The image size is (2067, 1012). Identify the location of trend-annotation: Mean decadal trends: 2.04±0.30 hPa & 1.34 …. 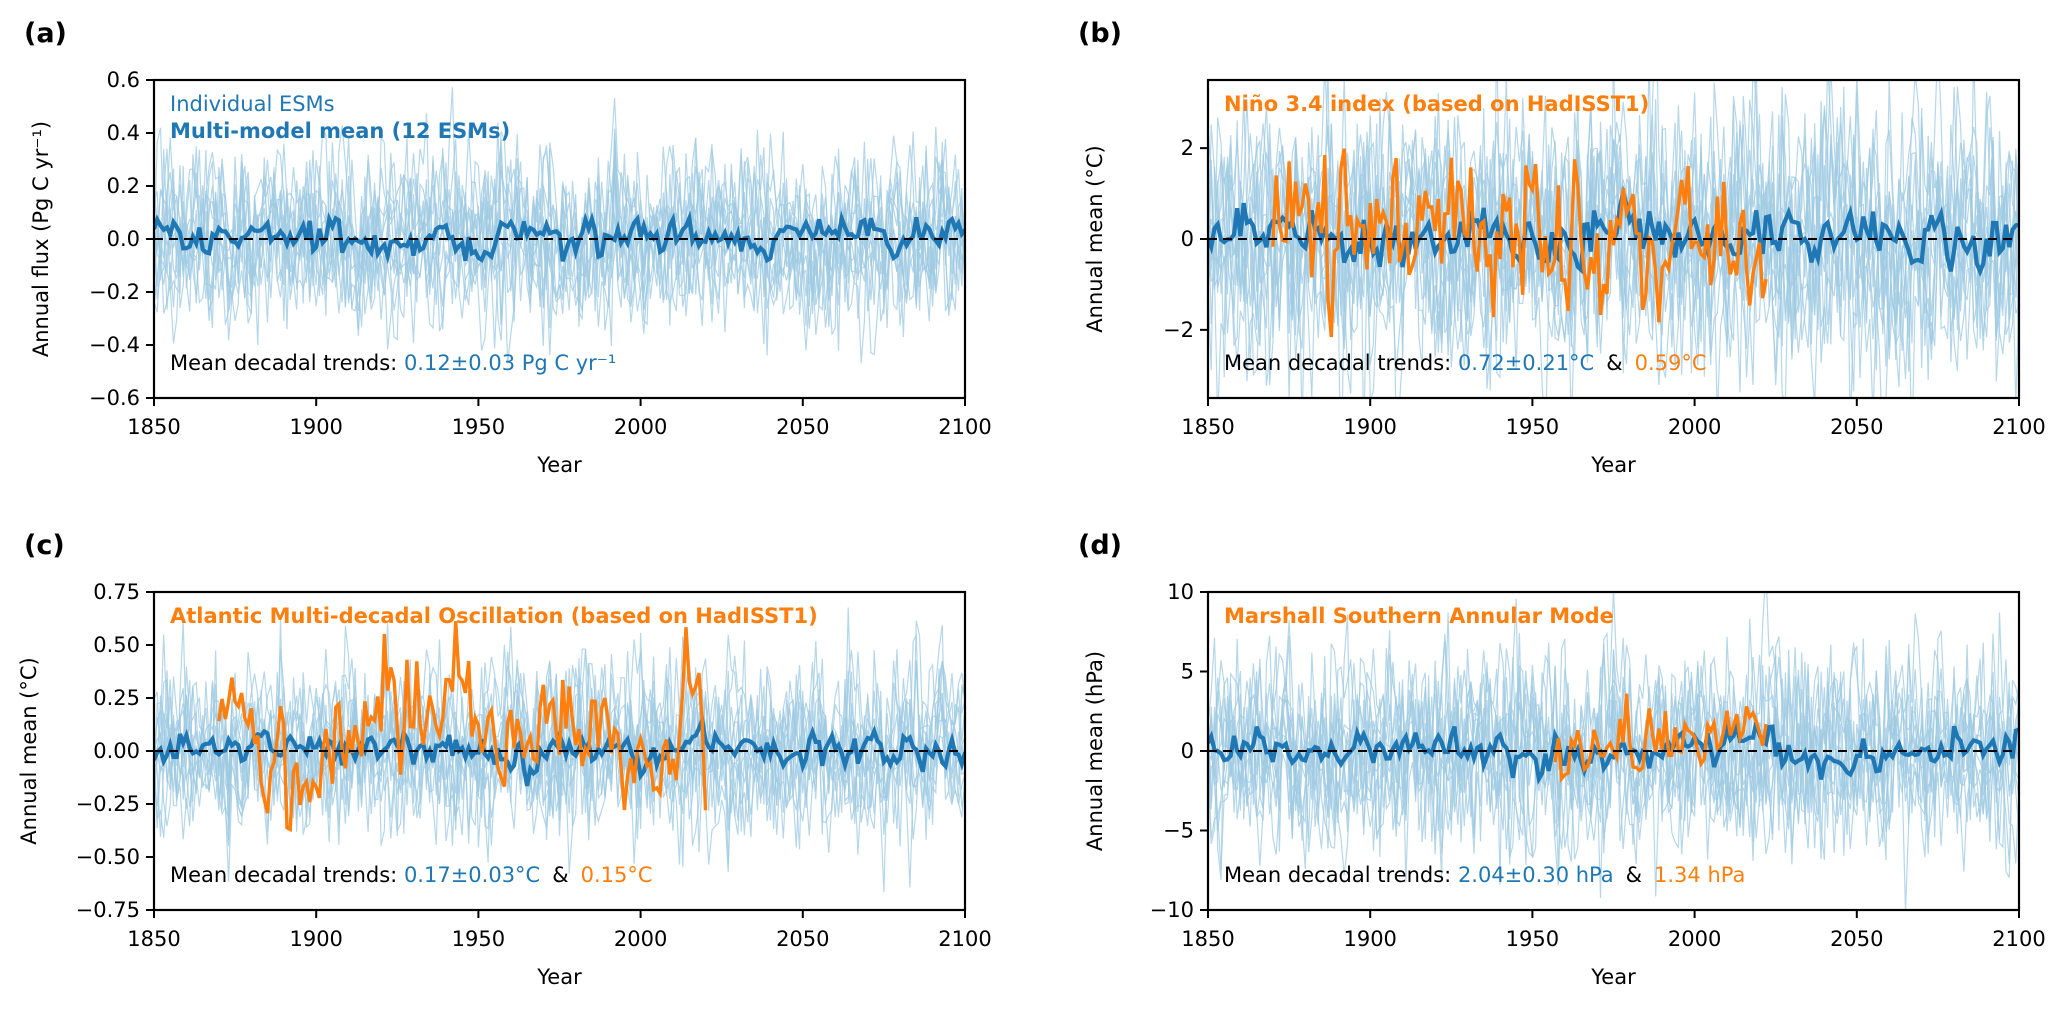
(1484, 875).